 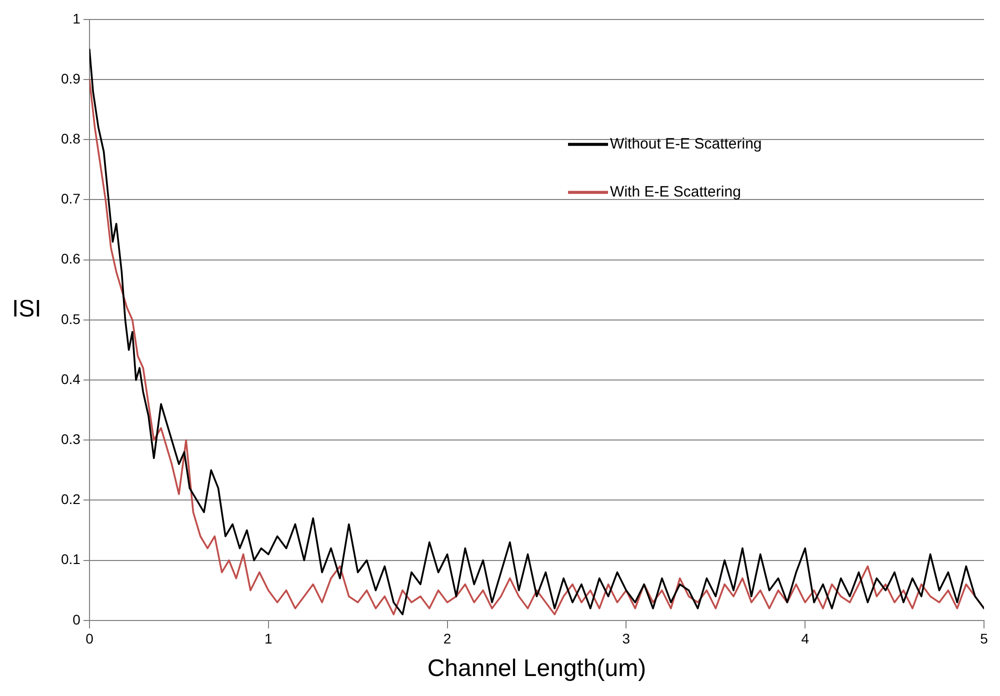 What do you see at coordinates (675, 192) in the screenshot?
I see `legend-label: With E-E Scattering` at bounding box center [675, 192].